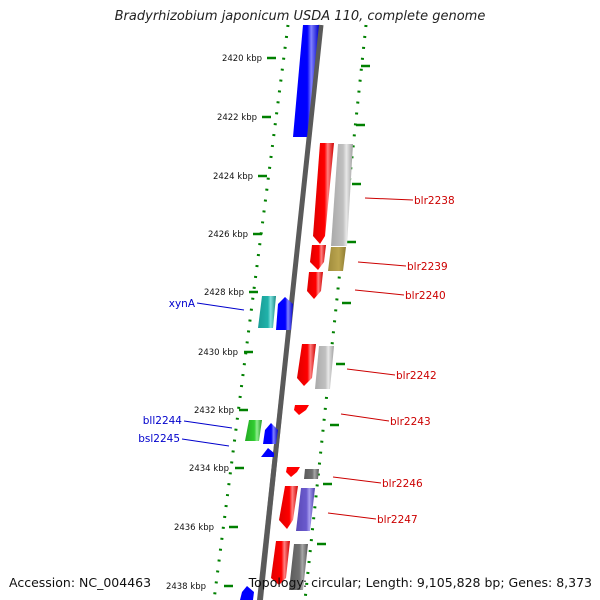  What do you see at coordinates (253, 430) in the screenshot?
I see `gene-bll2244` at bounding box center [253, 430].